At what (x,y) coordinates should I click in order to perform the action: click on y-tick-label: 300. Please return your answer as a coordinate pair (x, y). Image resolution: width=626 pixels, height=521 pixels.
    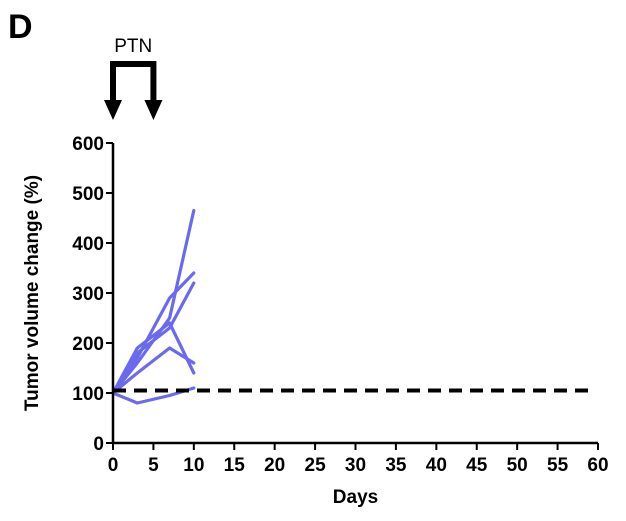
    Looking at the image, I should click on (88, 294).